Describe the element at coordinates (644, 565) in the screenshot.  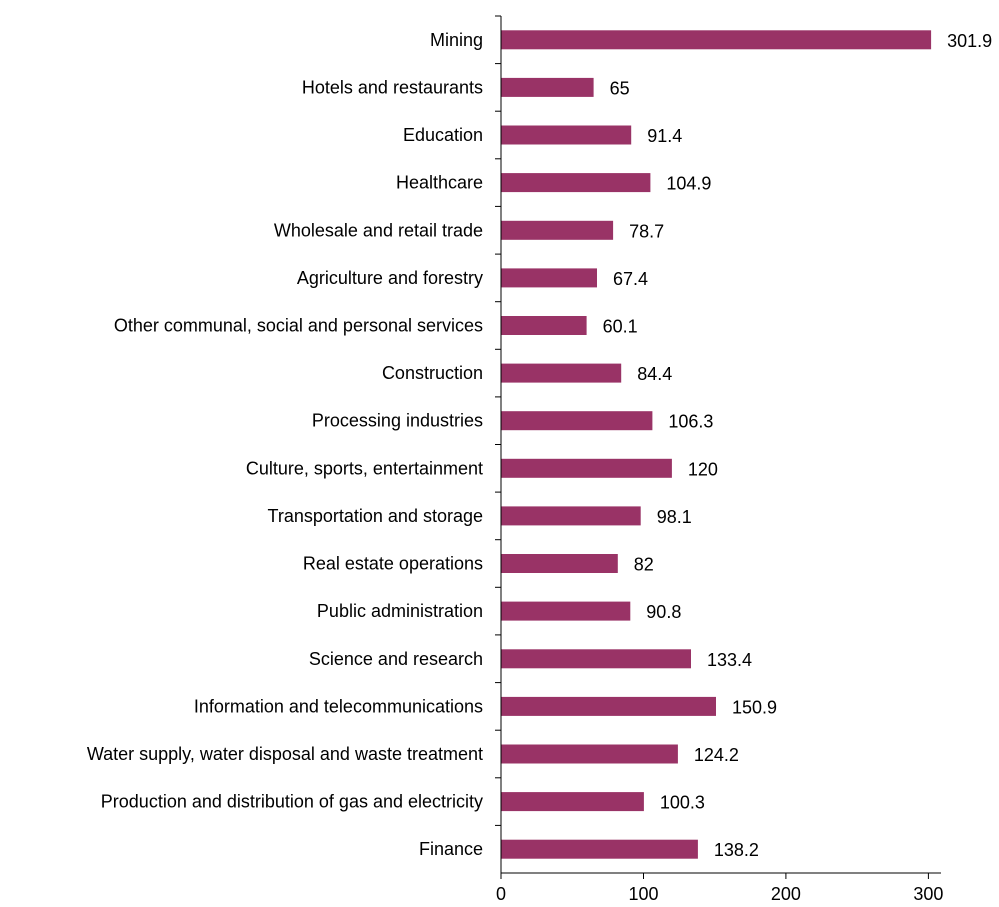
I see `value-label: 82` at that location.